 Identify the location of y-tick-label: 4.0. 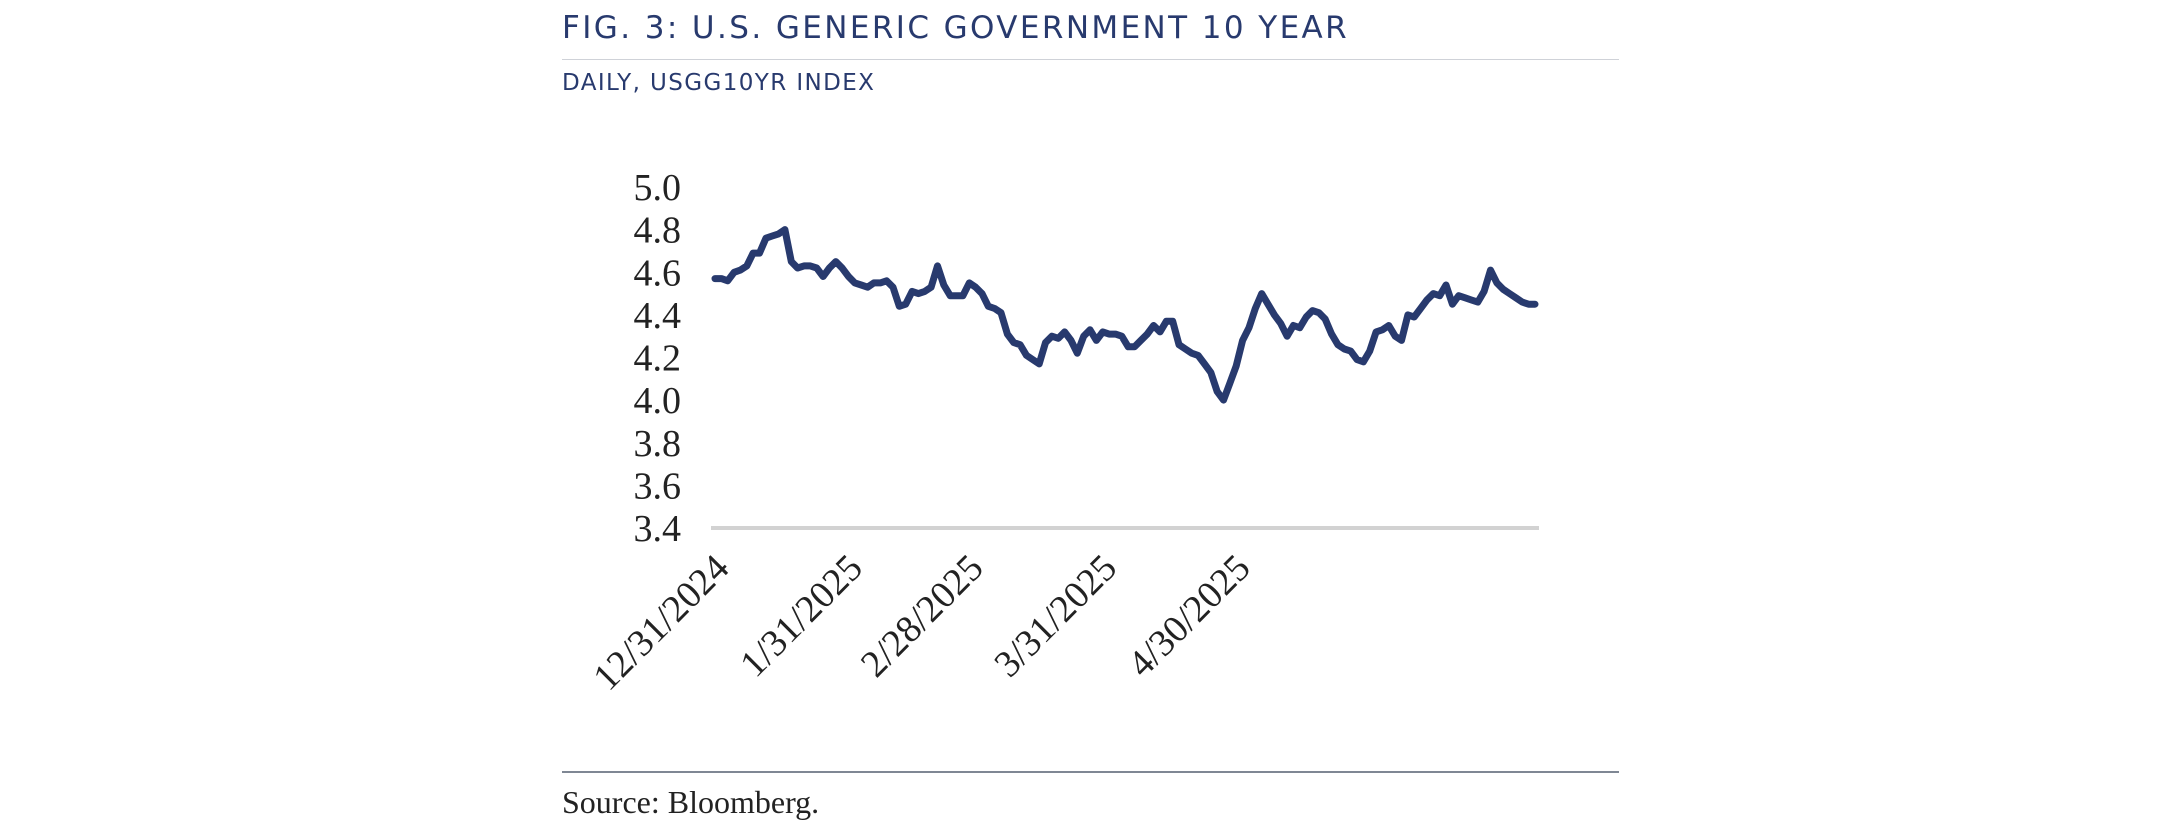
(658, 401).